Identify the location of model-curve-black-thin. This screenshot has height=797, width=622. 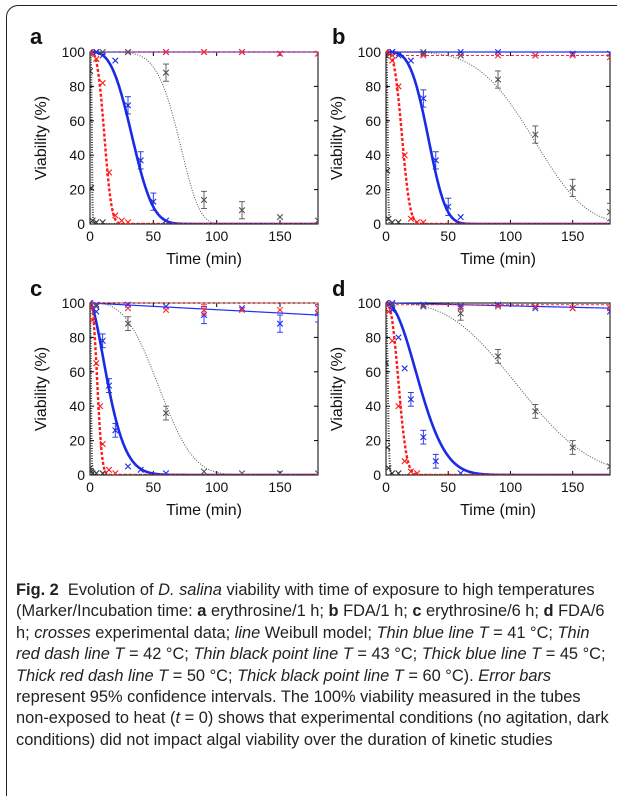
(204, 388).